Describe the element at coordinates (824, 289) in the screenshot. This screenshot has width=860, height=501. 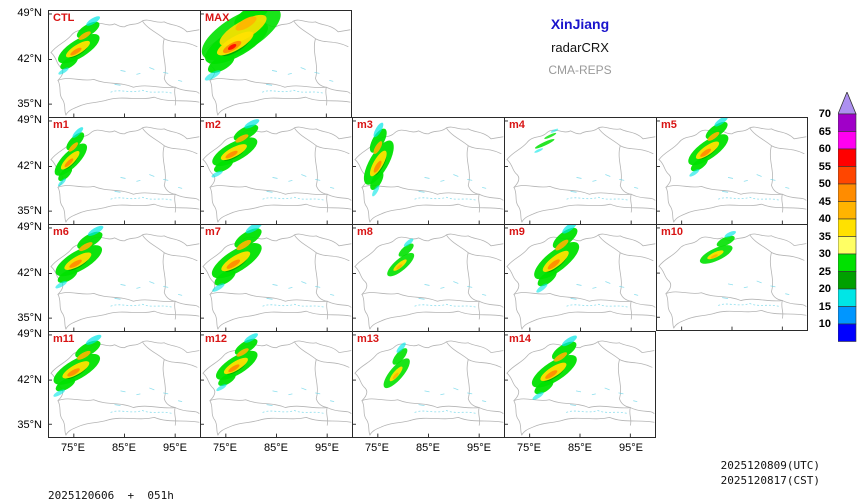
I see `colorbar-label-20: 20` at that location.